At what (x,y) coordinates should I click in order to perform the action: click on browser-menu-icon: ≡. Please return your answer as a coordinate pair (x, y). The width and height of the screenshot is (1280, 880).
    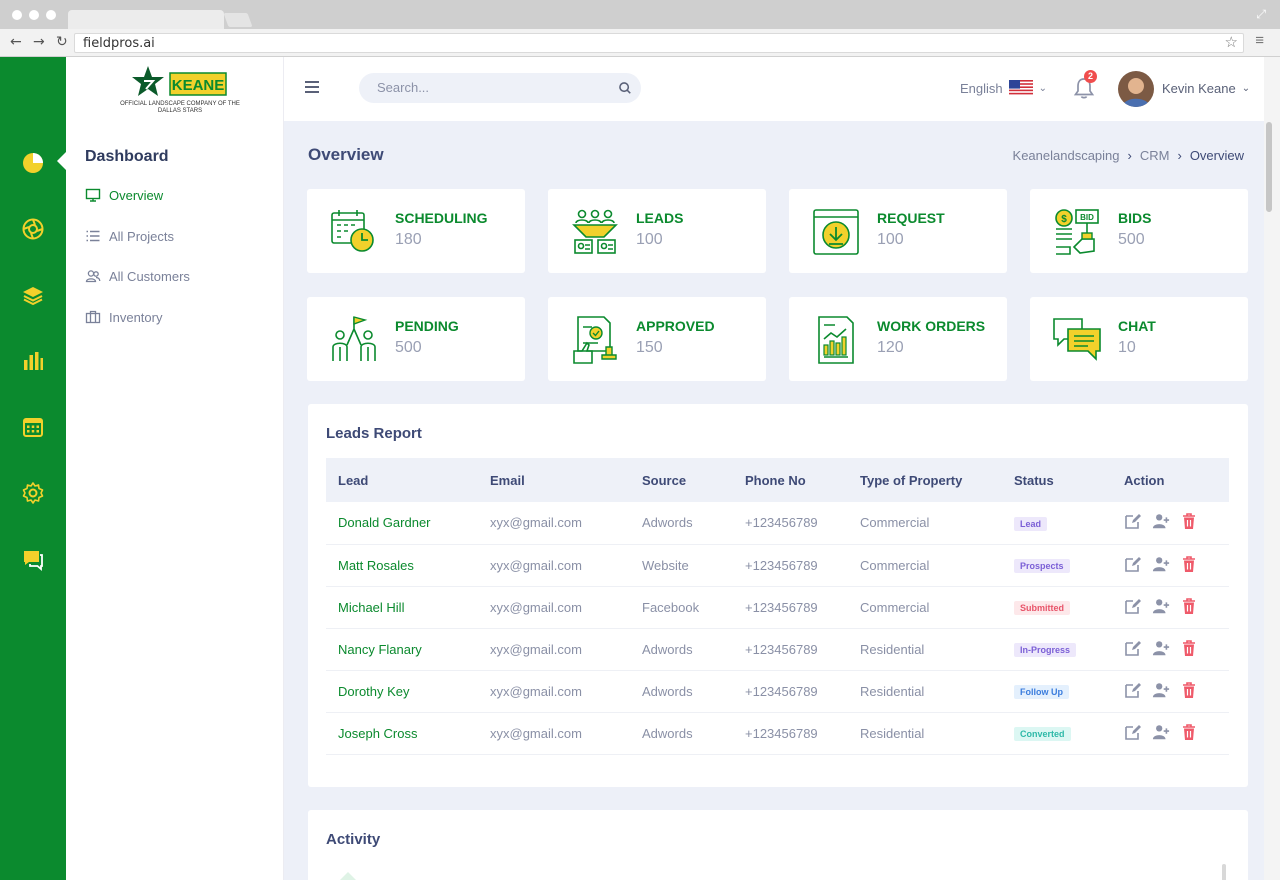
    Looking at the image, I should click on (1259, 40).